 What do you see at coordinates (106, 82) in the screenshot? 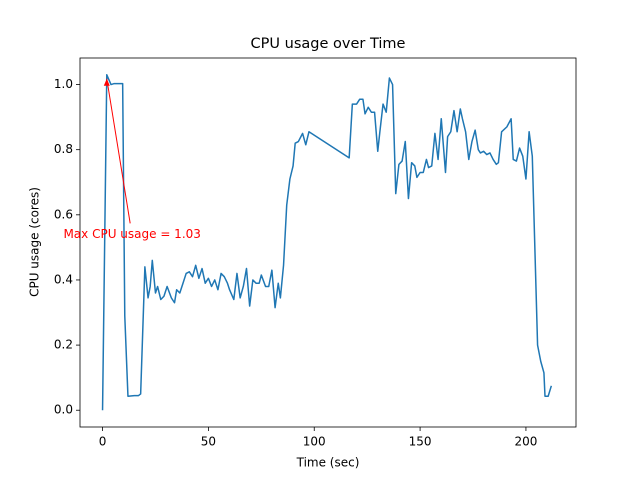
I see `annotation-arrowhead` at bounding box center [106, 82].